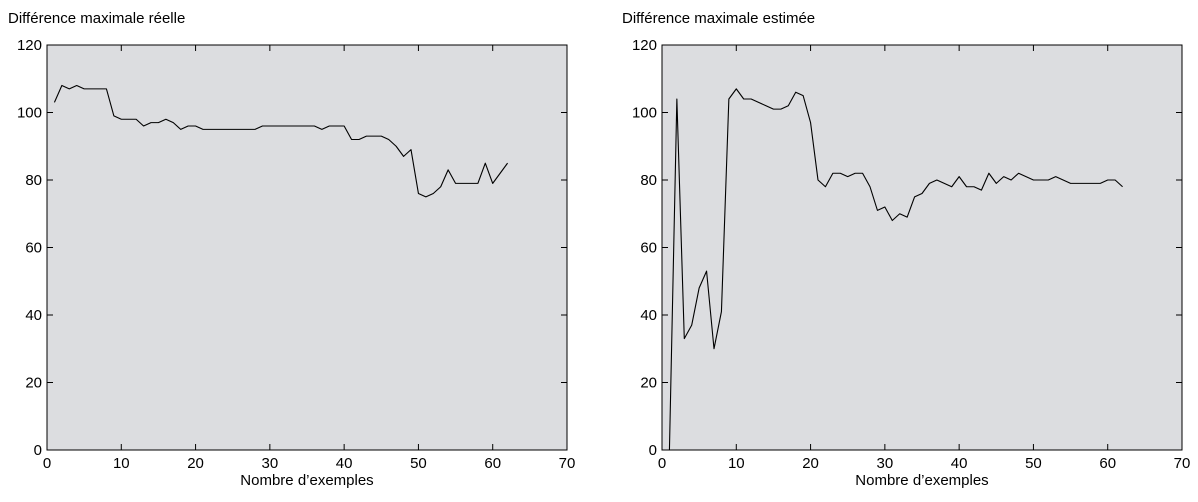  What do you see at coordinates (96, 18) in the screenshot?
I see `chart-title: Différence maximale réelle` at bounding box center [96, 18].